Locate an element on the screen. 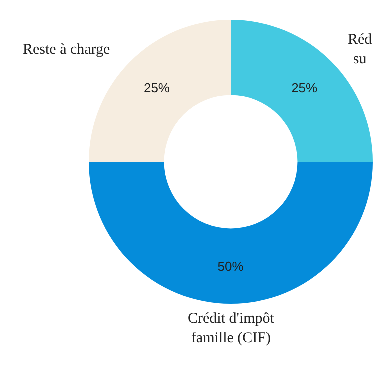 The image size is (375, 366). donut-slice is located at coordinates (302, 91).